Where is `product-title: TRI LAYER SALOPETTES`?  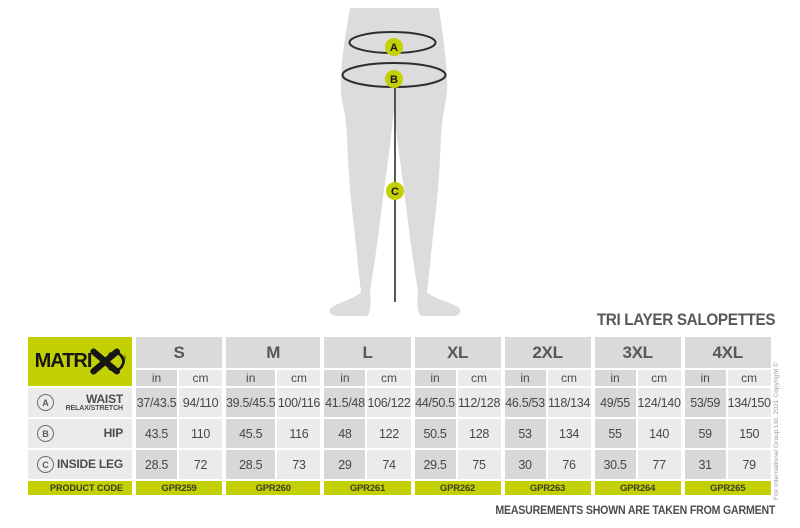
product-title: TRI LAYER SALOPETTES is located at coordinates (686, 319).